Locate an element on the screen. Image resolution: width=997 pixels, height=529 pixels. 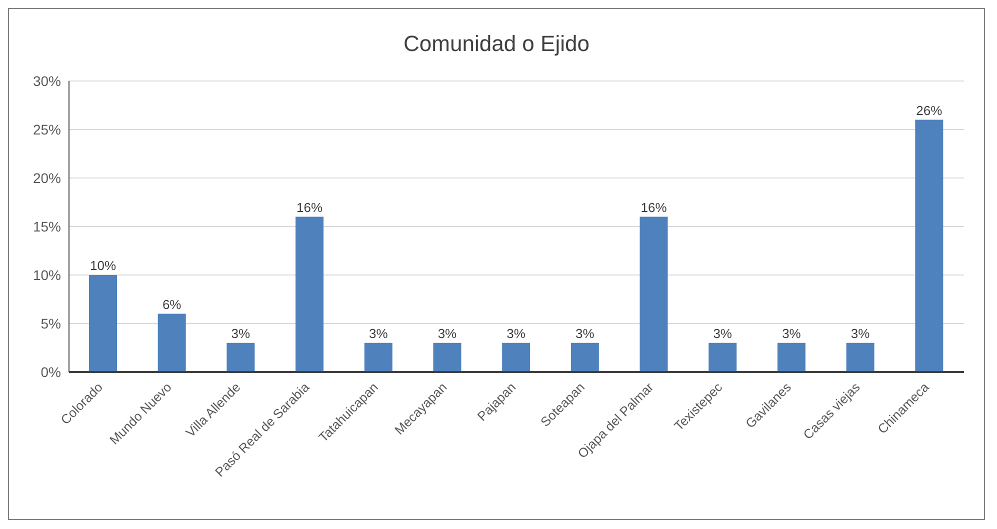
y-tick-label: 25% is located at coordinates (46, 129).